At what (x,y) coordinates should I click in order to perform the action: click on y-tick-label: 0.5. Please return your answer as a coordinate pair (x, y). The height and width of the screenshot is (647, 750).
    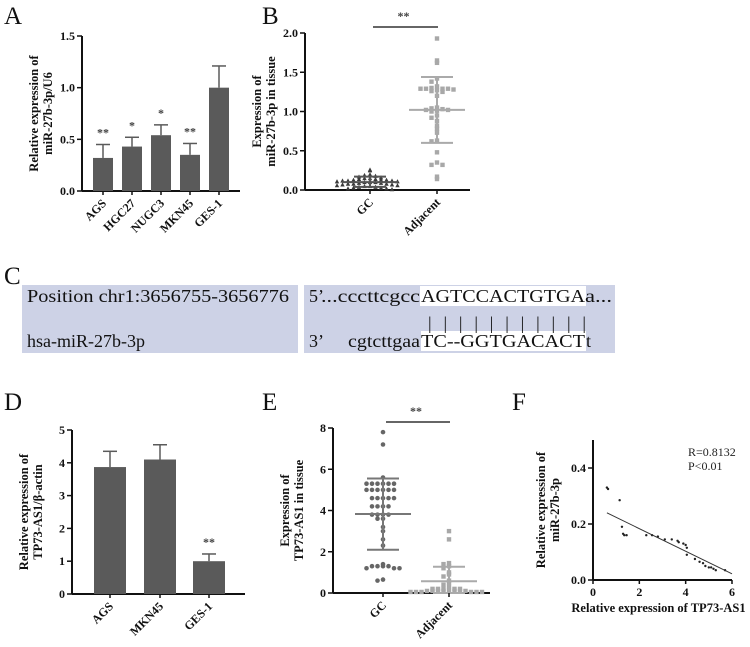
    Looking at the image, I should click on (290, 151).